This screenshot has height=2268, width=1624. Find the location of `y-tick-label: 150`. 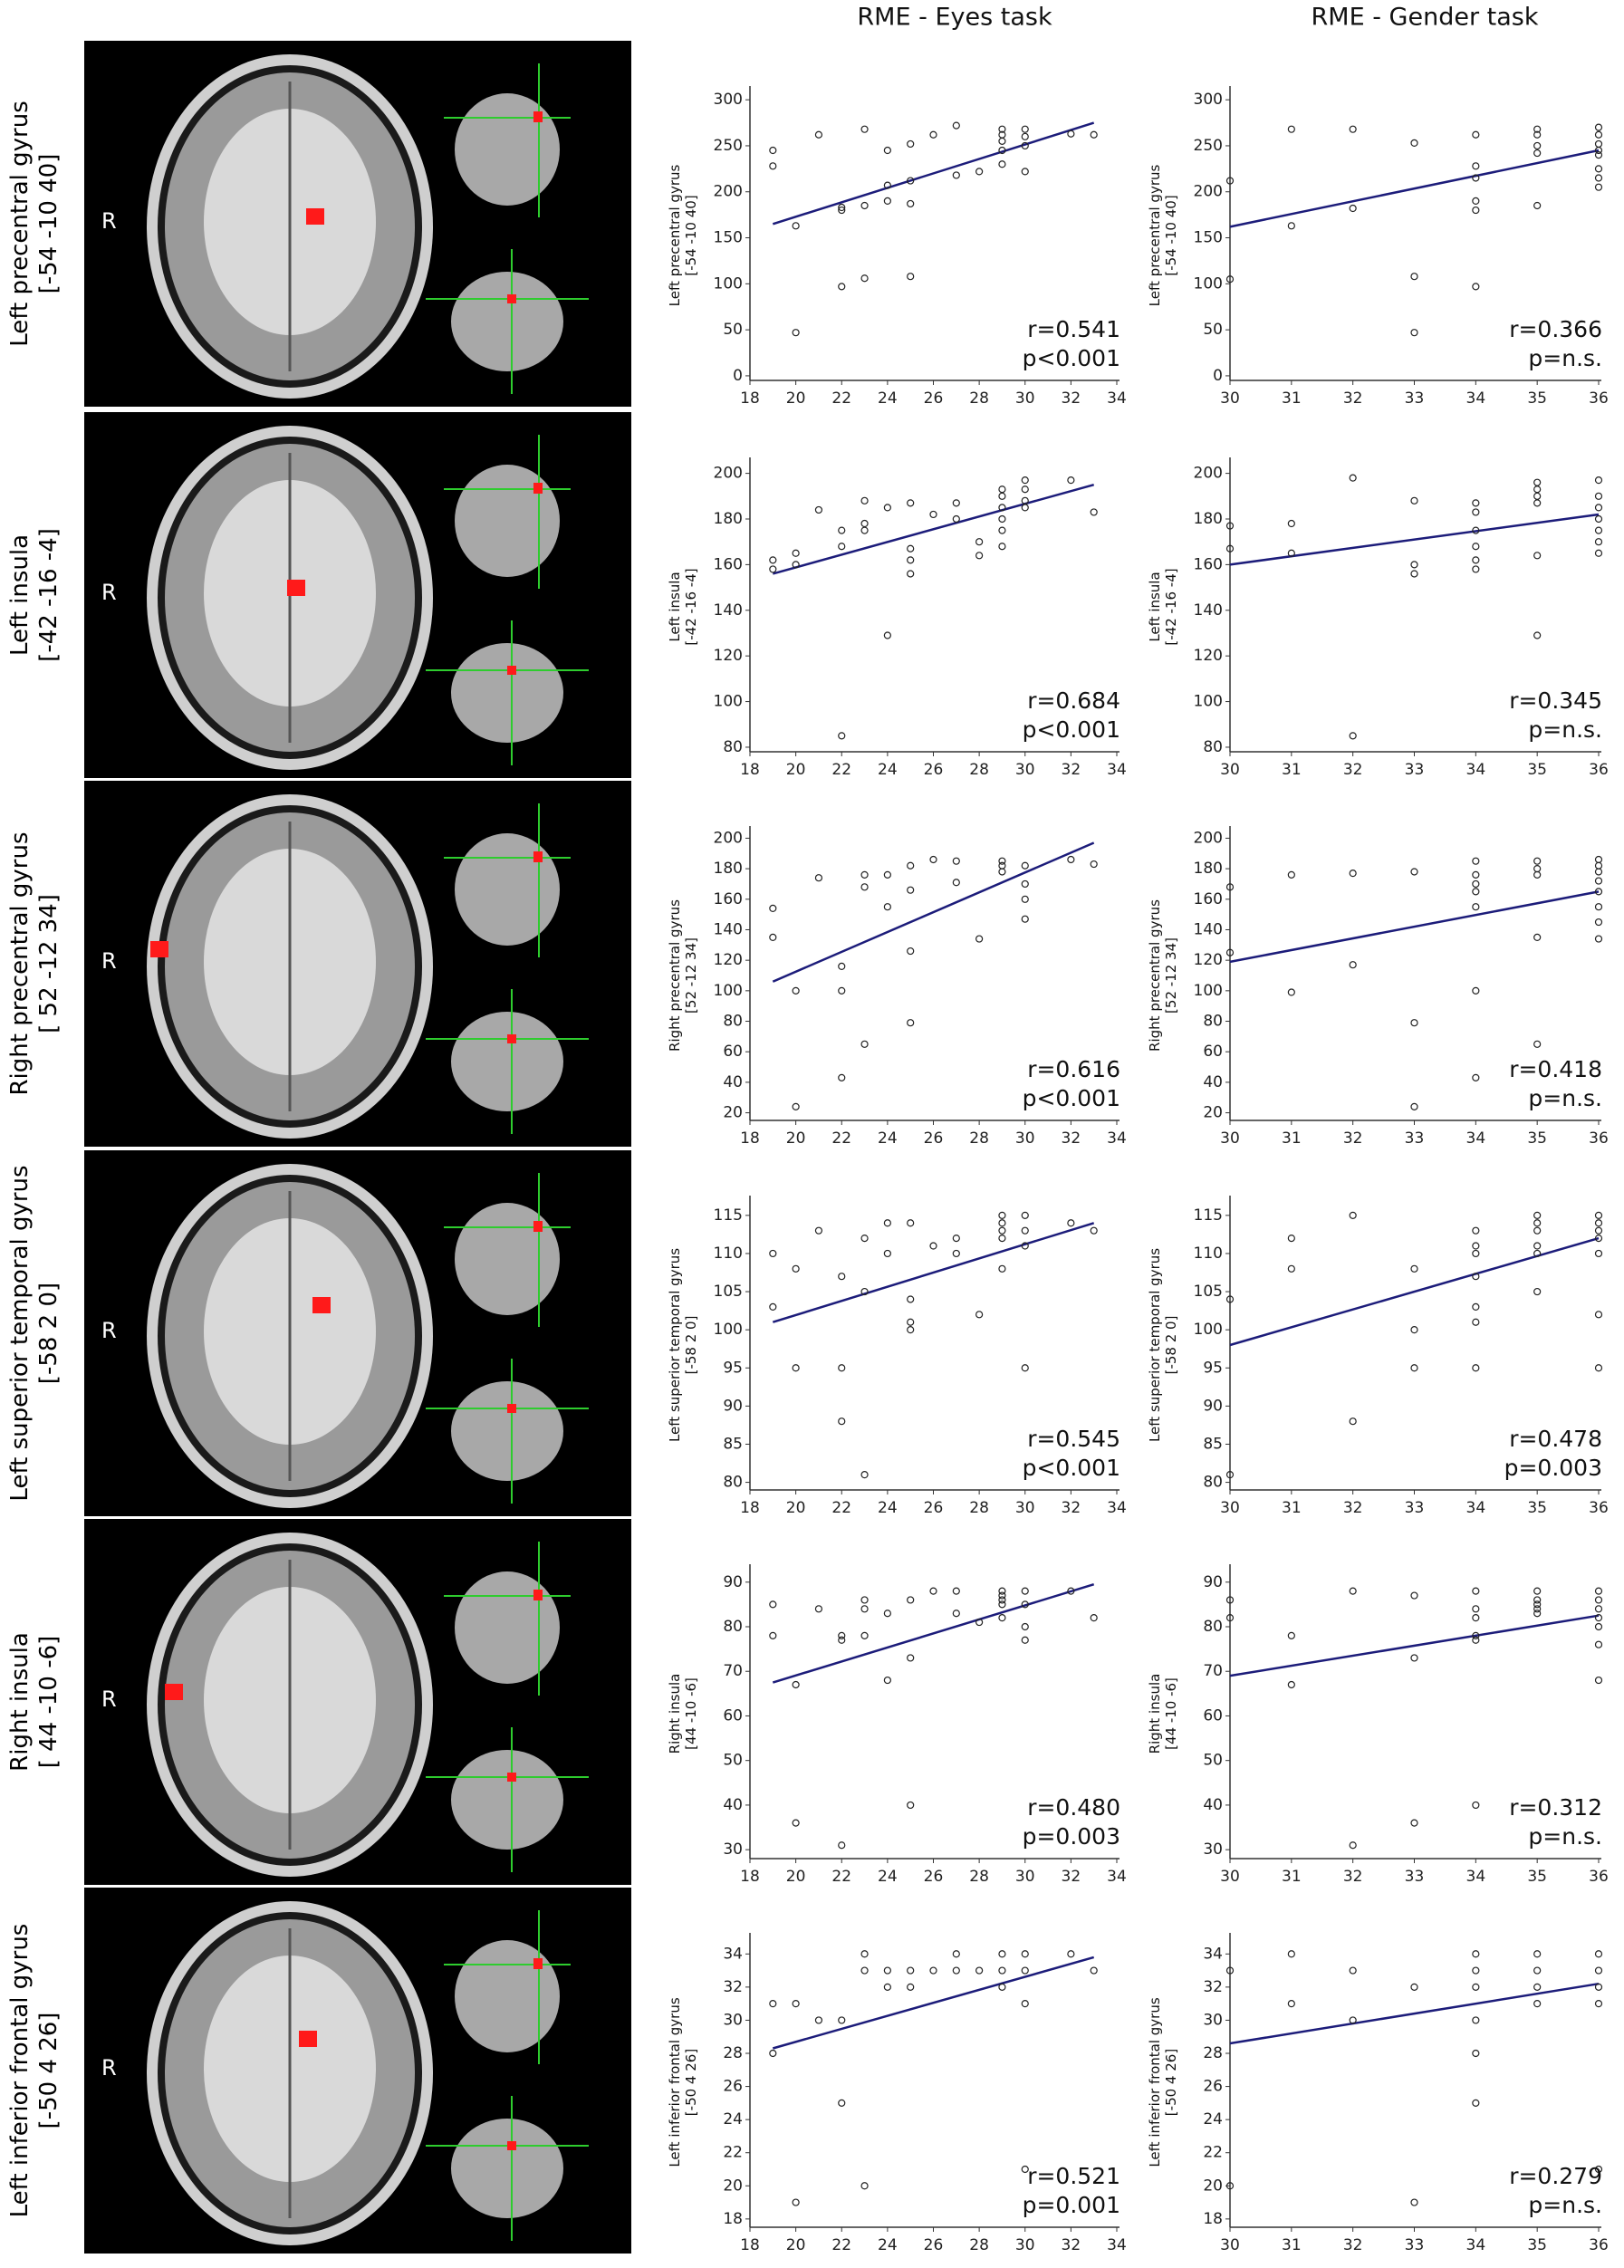

y-tick-label: 150 is located at coordinates (1208, 238).